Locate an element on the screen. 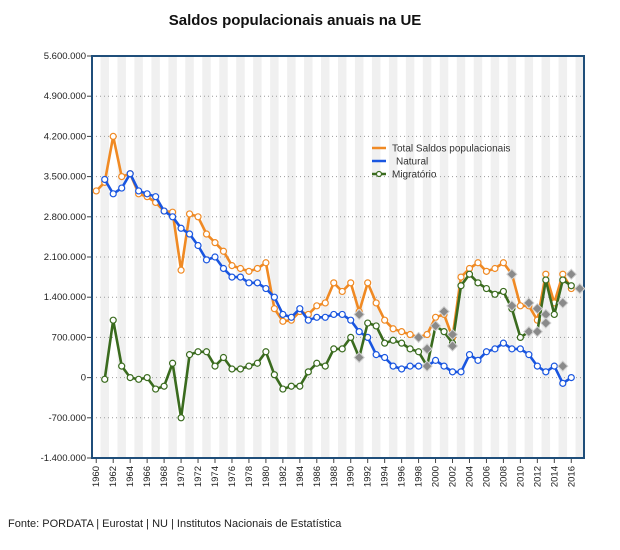 The height and width of the screenshot is (550, 620). x-tick-label: 2008 is located at coordinates (503, 476).